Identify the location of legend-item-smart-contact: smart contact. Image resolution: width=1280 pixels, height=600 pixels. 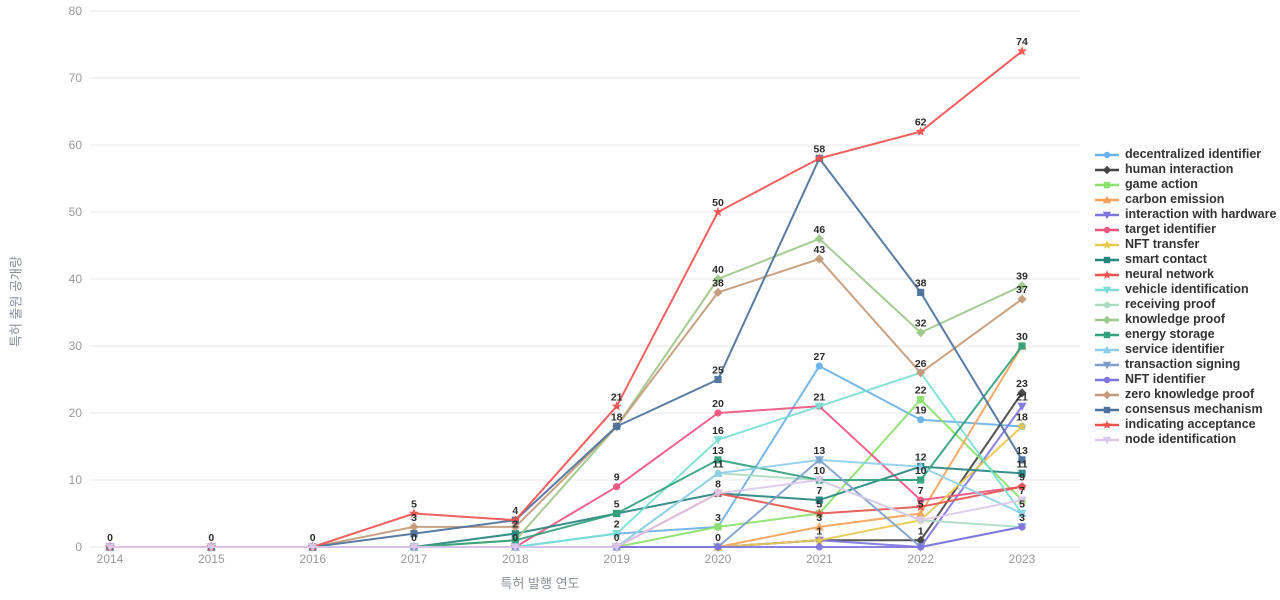
(1185, 259).